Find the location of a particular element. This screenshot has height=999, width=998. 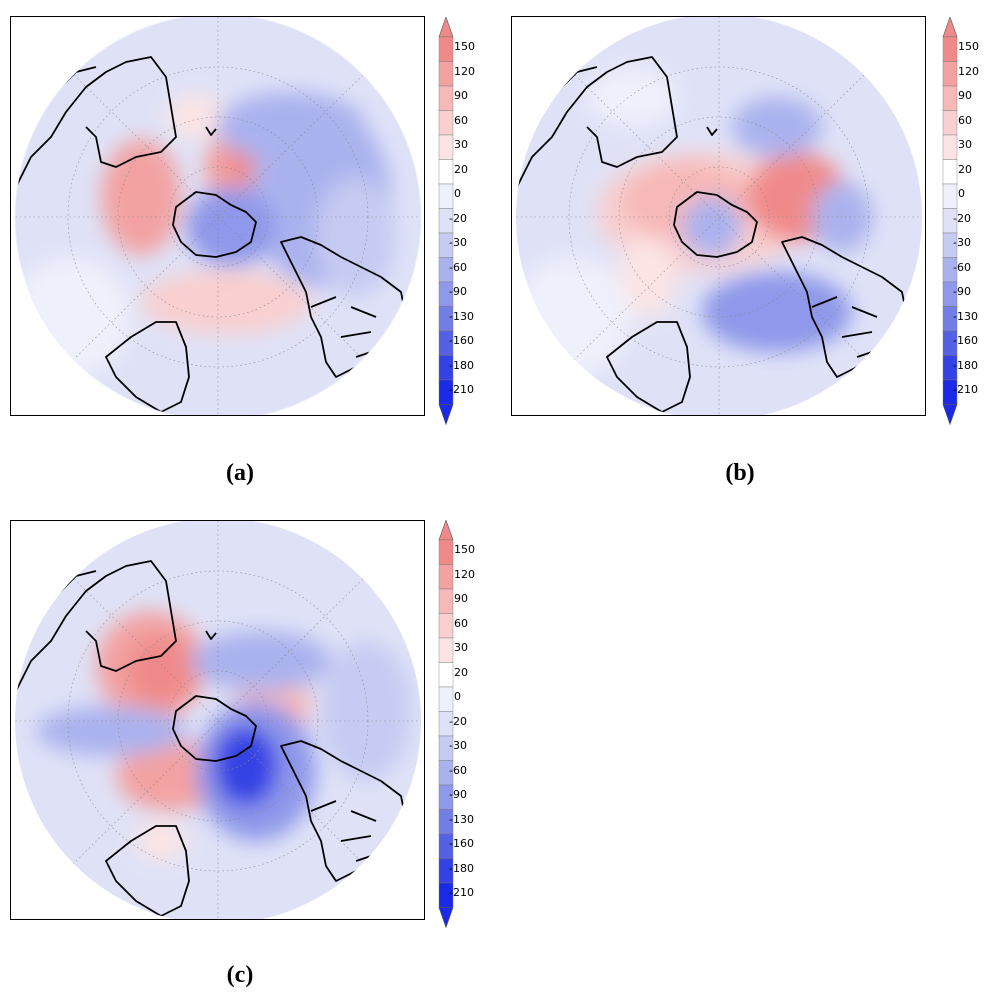

colorbar-swatches-c is located at coordinates (446, 724).